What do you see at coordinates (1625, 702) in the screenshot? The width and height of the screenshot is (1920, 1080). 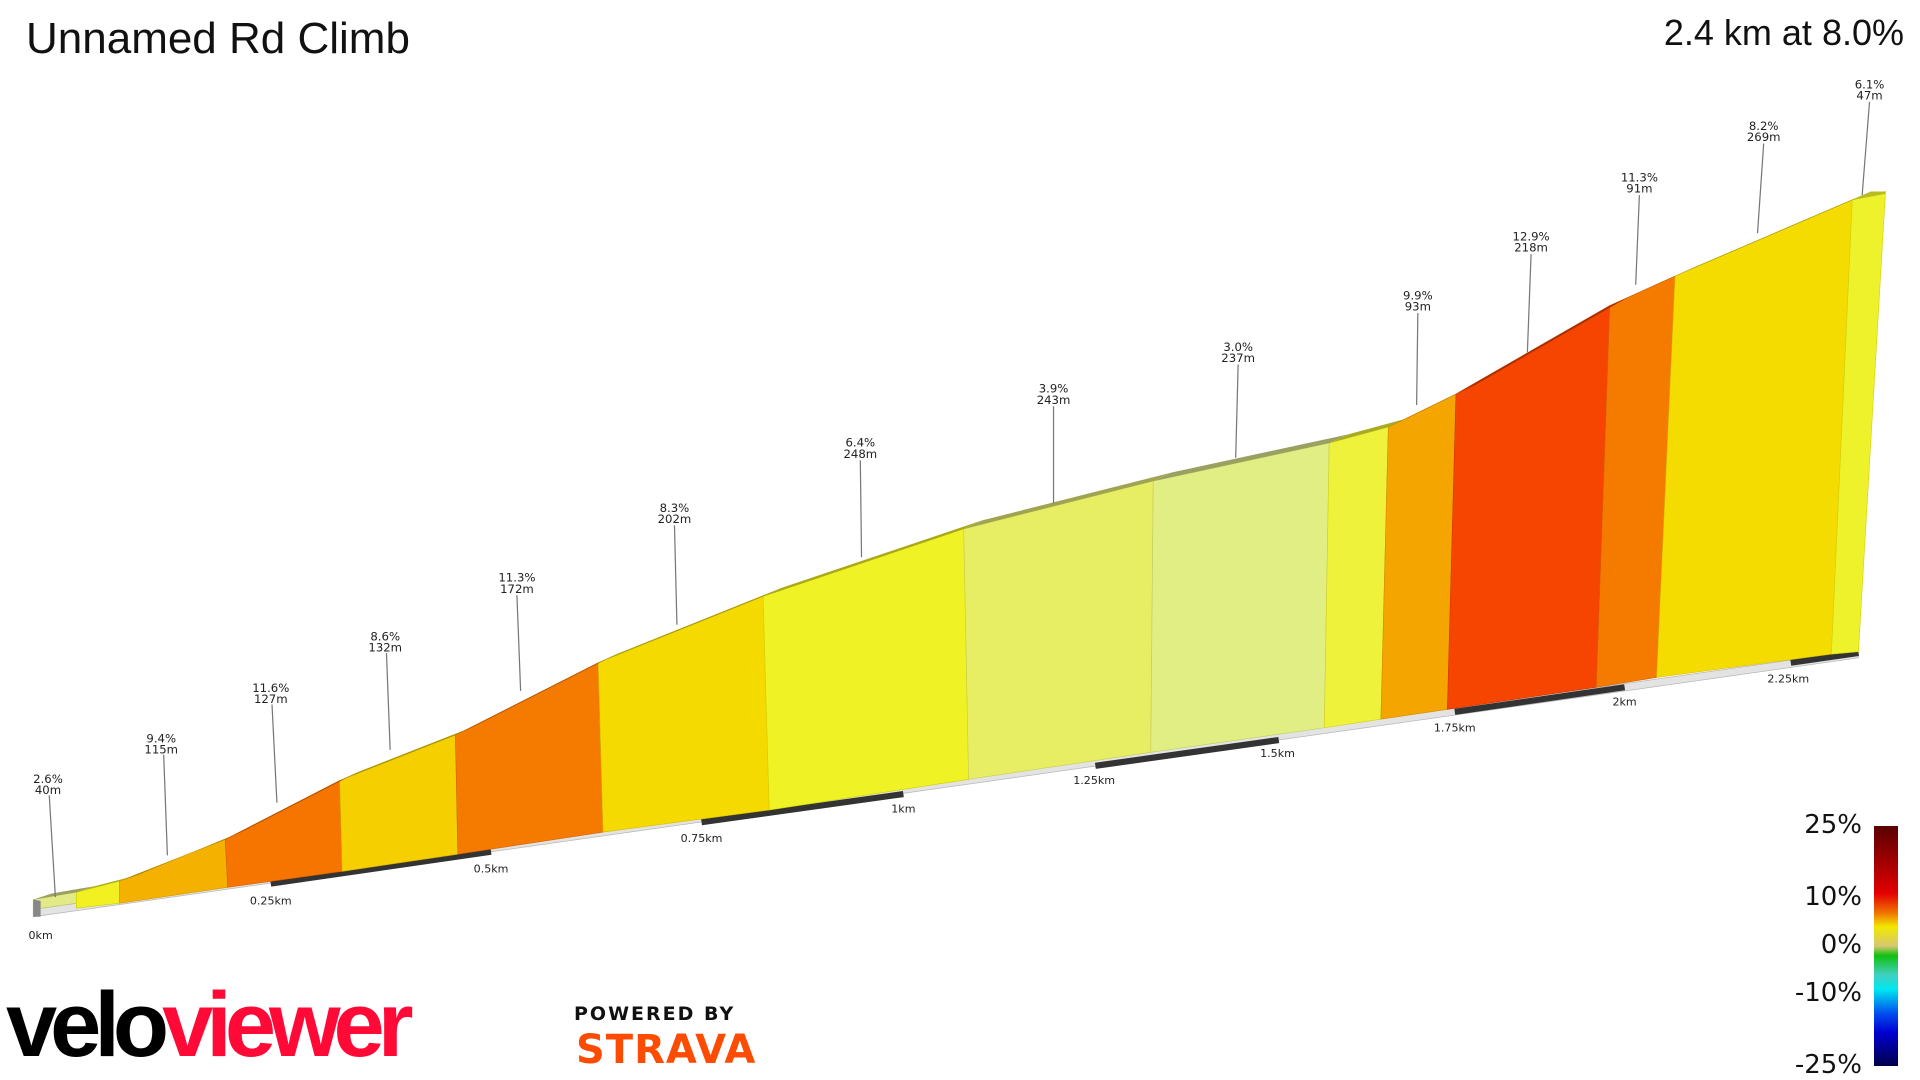 I see `svg-text: 2km` at bounding box center [1625, 702].